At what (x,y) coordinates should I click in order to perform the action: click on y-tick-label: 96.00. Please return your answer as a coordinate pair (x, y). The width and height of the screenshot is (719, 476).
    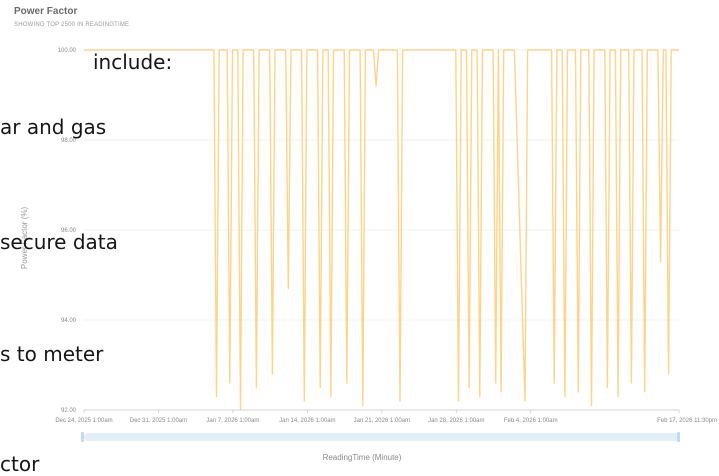
    Looking at the image, I should click on (69, 231).